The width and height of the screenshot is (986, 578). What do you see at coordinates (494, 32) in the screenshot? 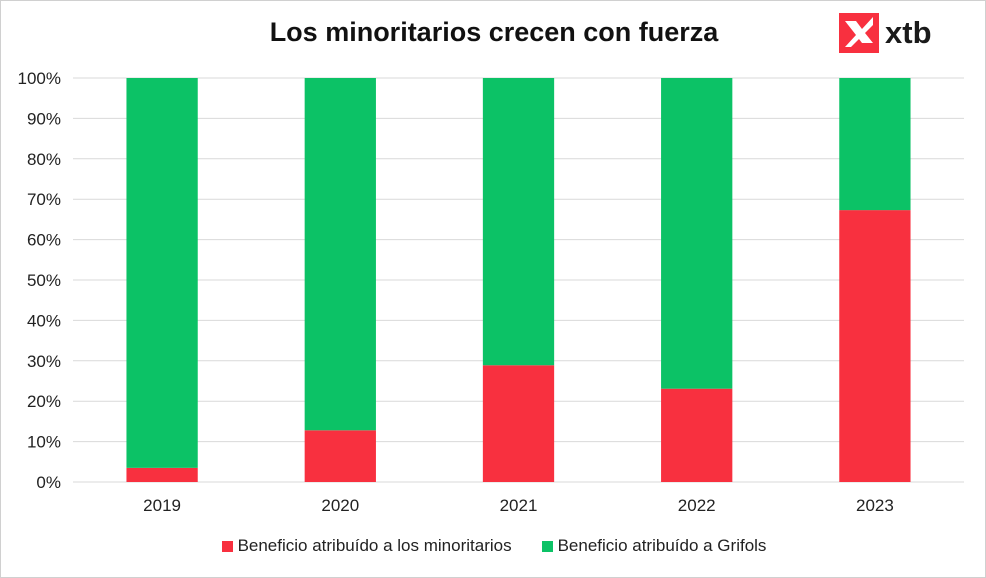
I see `chart-title: Los minoritarios crecen con fuerza` at bounding box center [494, 32].